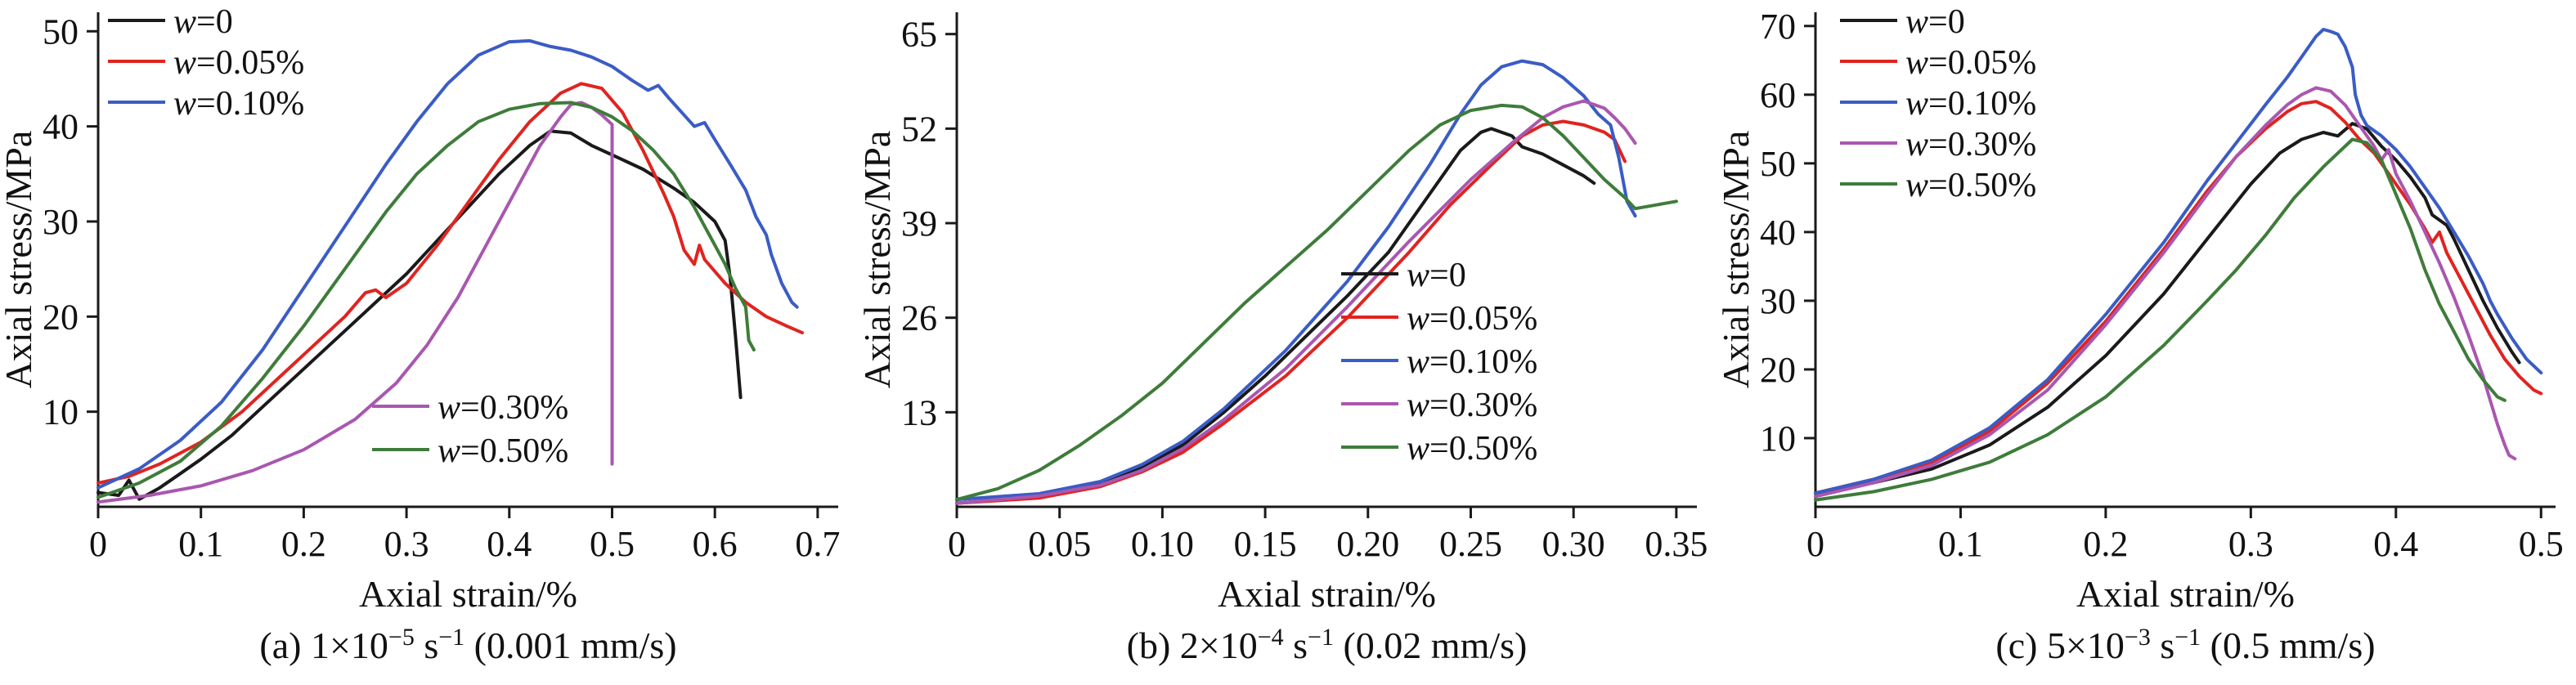  What do you see at coordinates (467, 645) in the screenshot?
I see `panel-caption: (a) 1×10−5 s−1 (0.001 mm/s)` at bounding box center [467, 645].